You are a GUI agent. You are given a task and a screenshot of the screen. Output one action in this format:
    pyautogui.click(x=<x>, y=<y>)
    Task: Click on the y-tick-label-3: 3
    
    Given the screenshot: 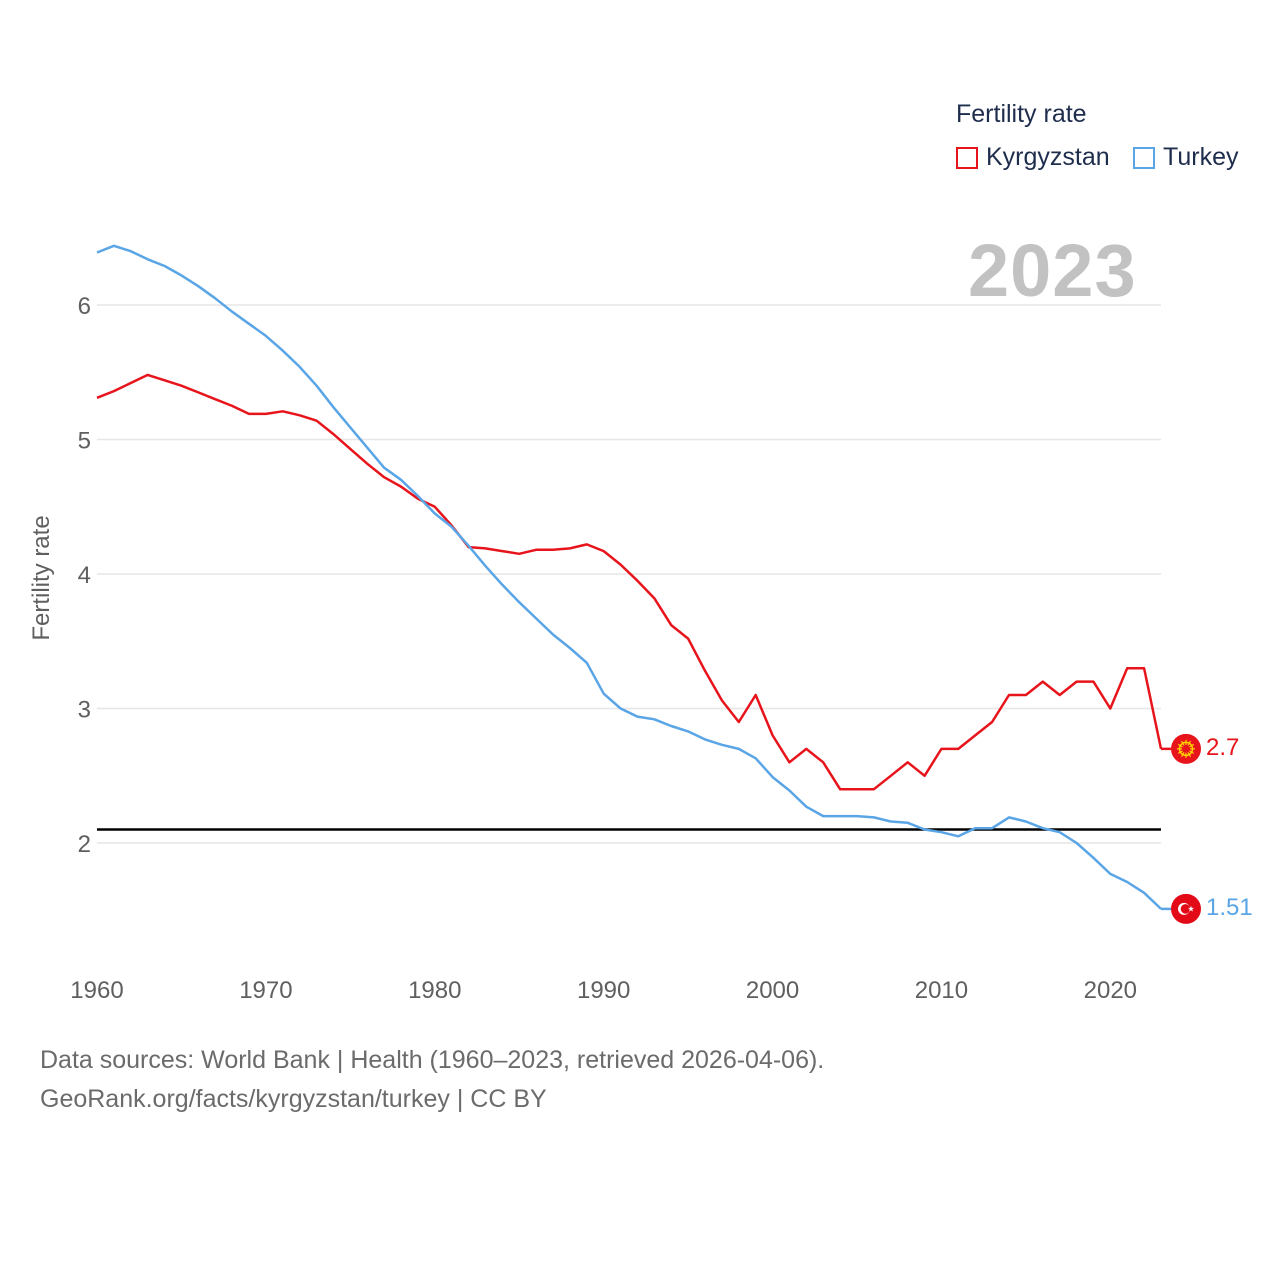 What is the action you would take?
    pyautogui.click(x=84, y=710)
    